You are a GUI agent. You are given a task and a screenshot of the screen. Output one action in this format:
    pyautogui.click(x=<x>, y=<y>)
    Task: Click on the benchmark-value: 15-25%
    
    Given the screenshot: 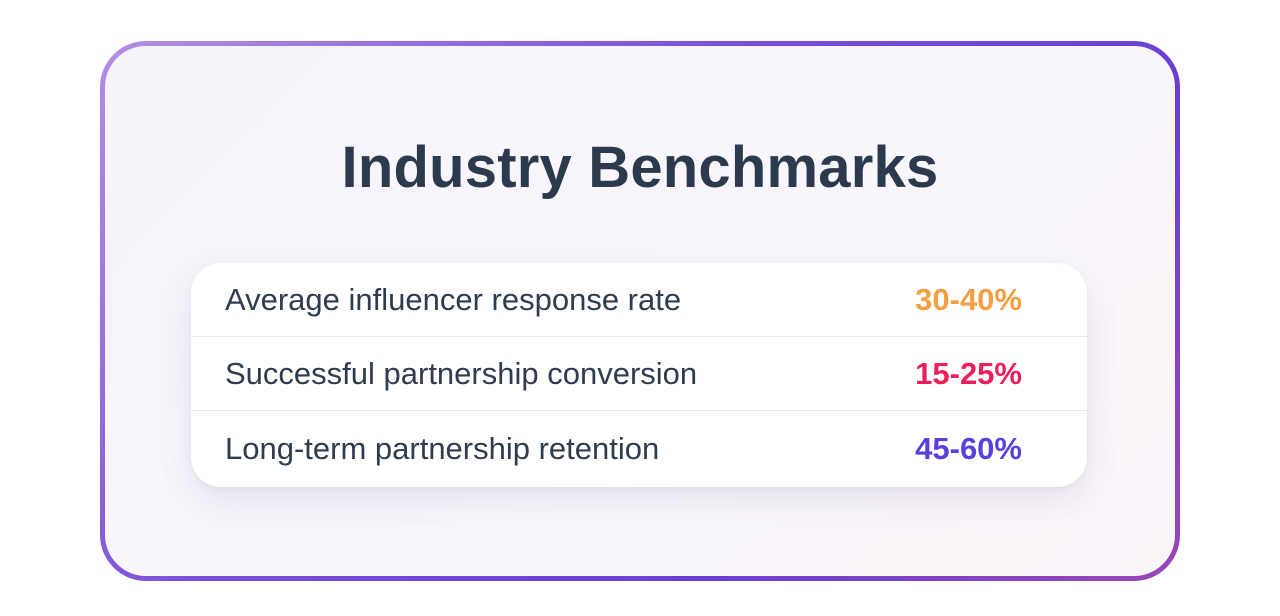 What is the action you would take?
    pyautogui.click(x=968, y=373)
    